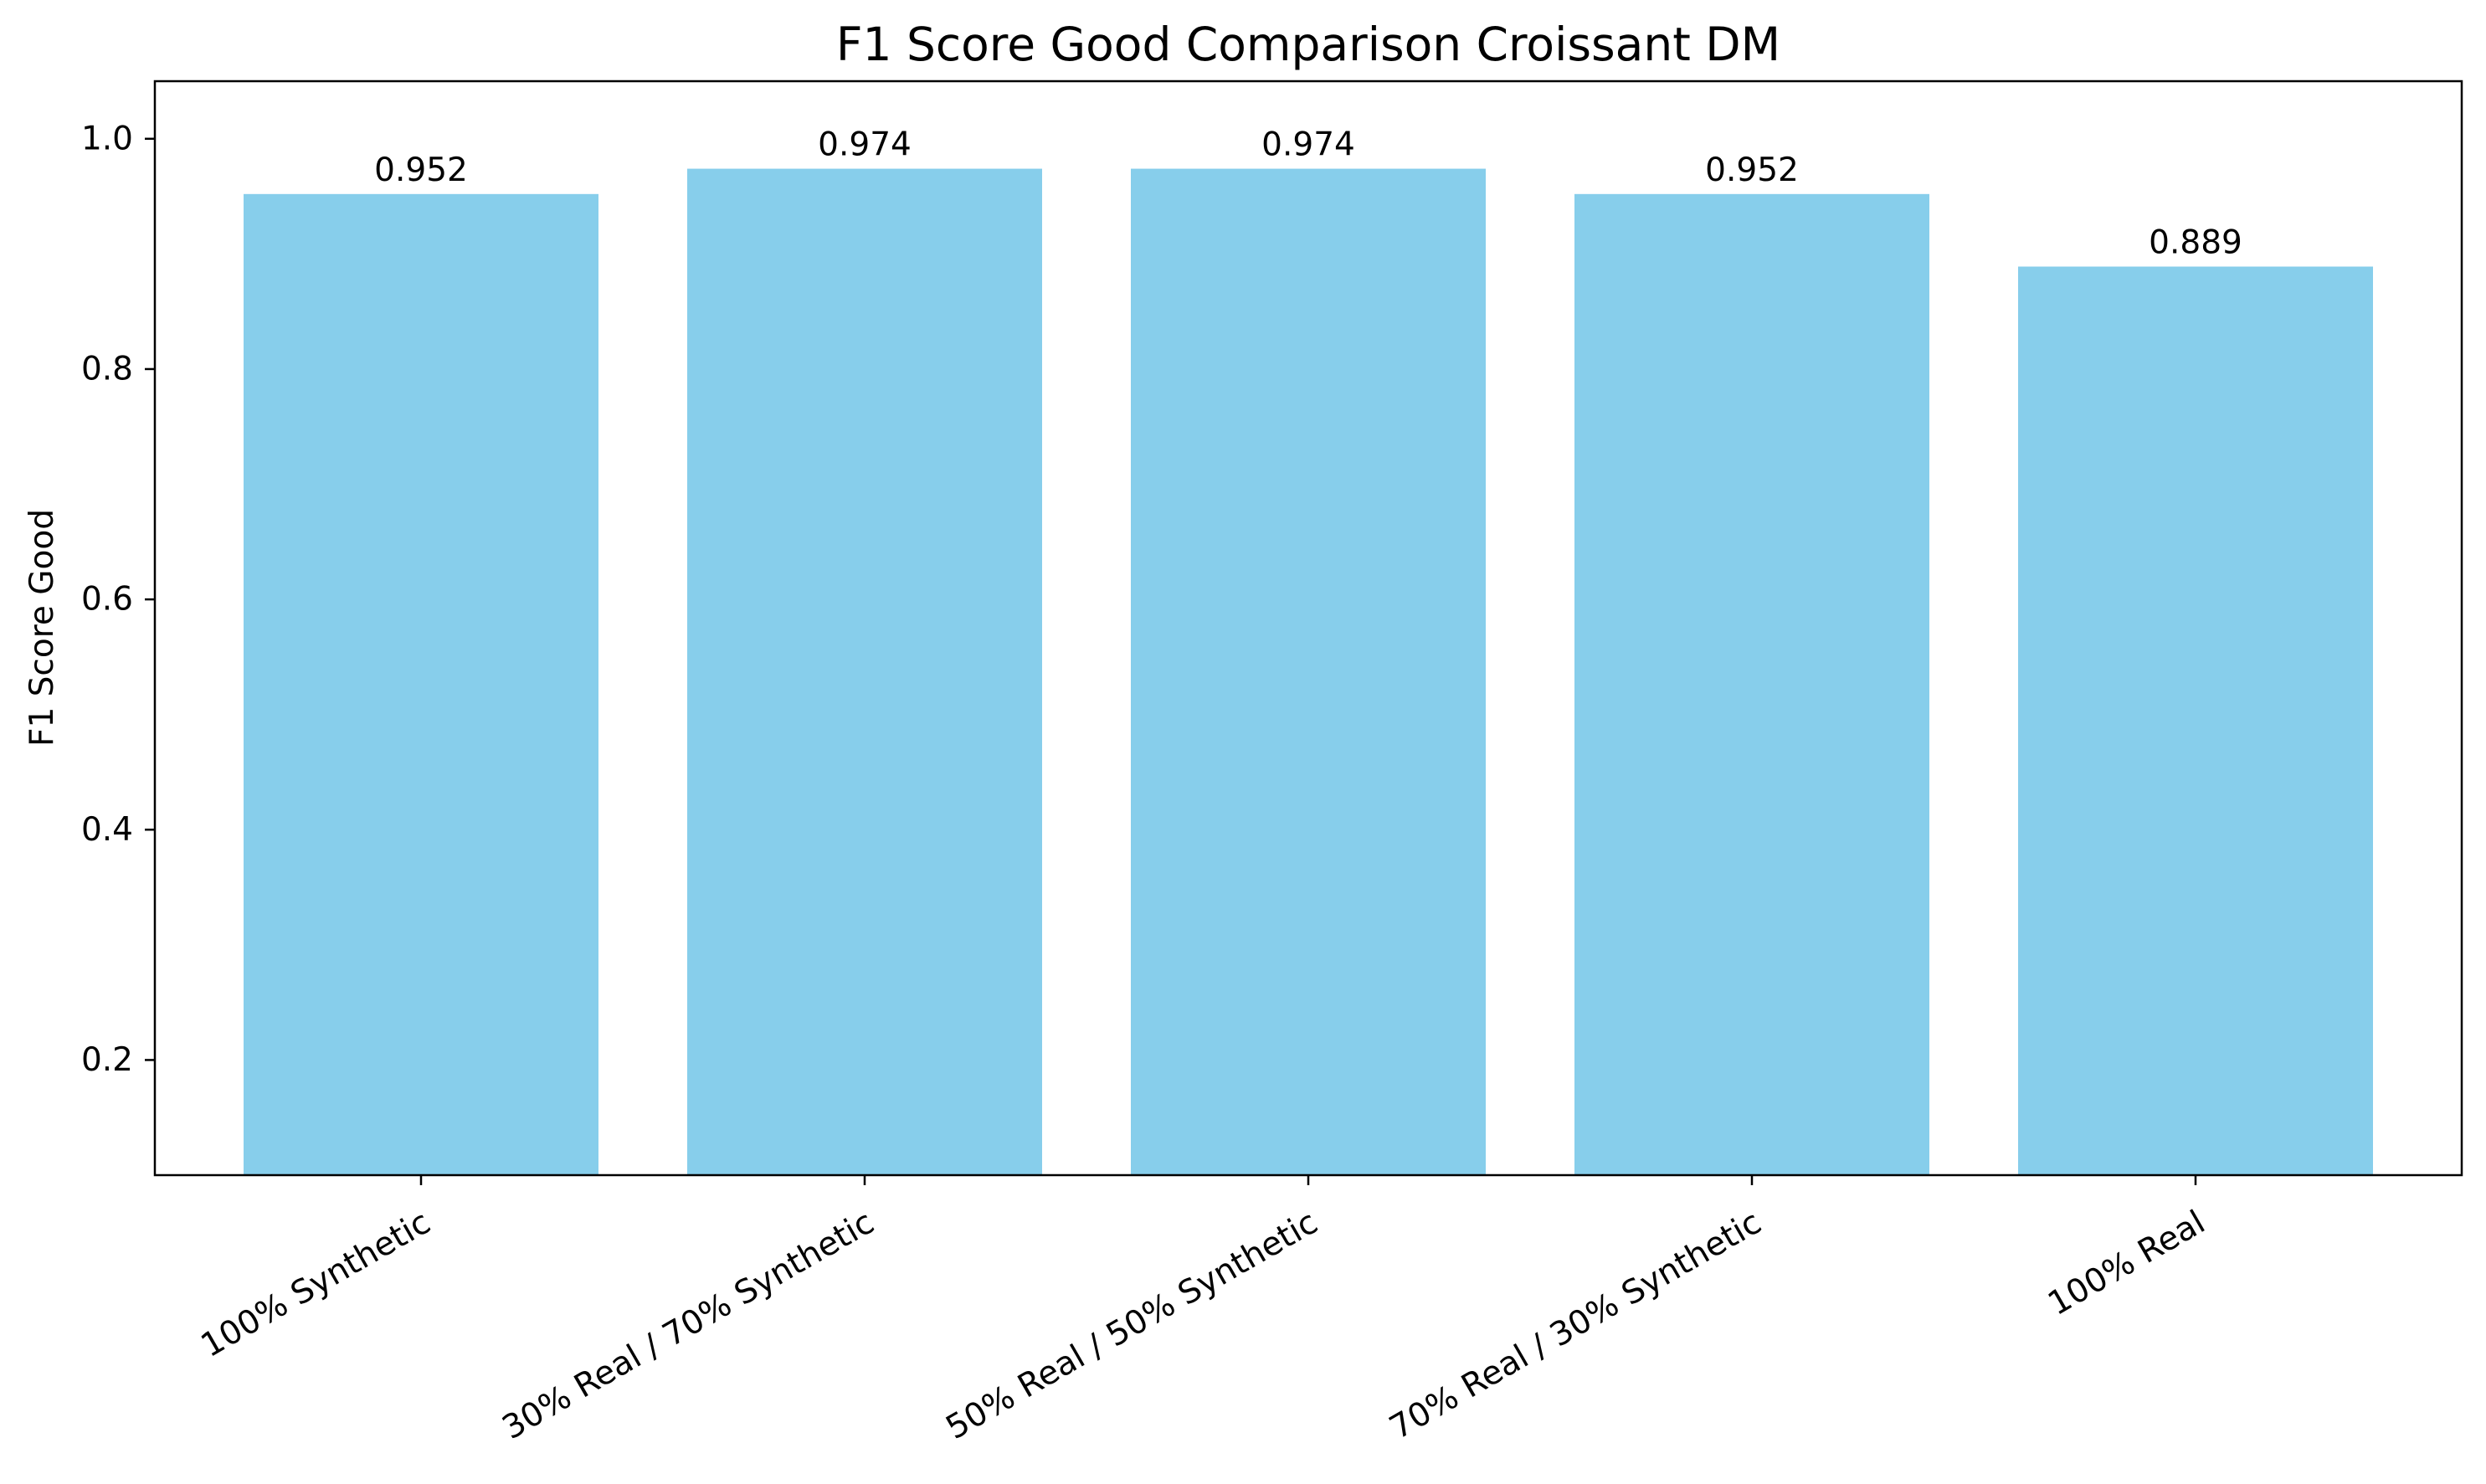  Describe the element at coordinates (1752, 170) in the screenshot. I see `data-label-3: 0.952` at that location.